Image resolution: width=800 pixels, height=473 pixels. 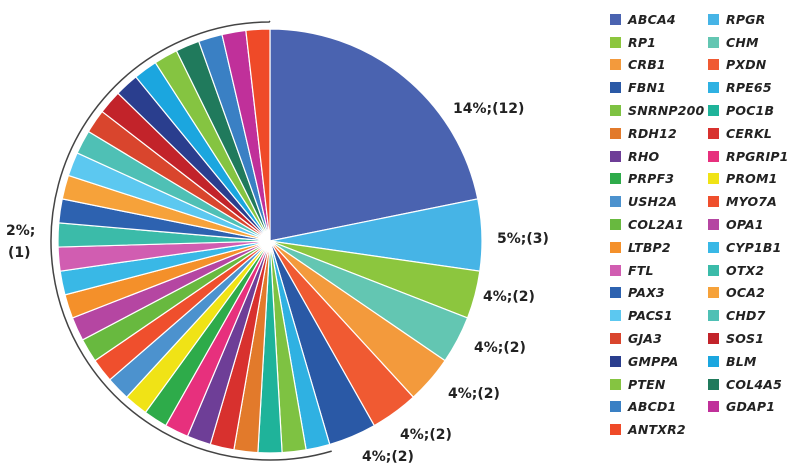 I want to click on legend-label: SOS1, so click(x=745, y=339).